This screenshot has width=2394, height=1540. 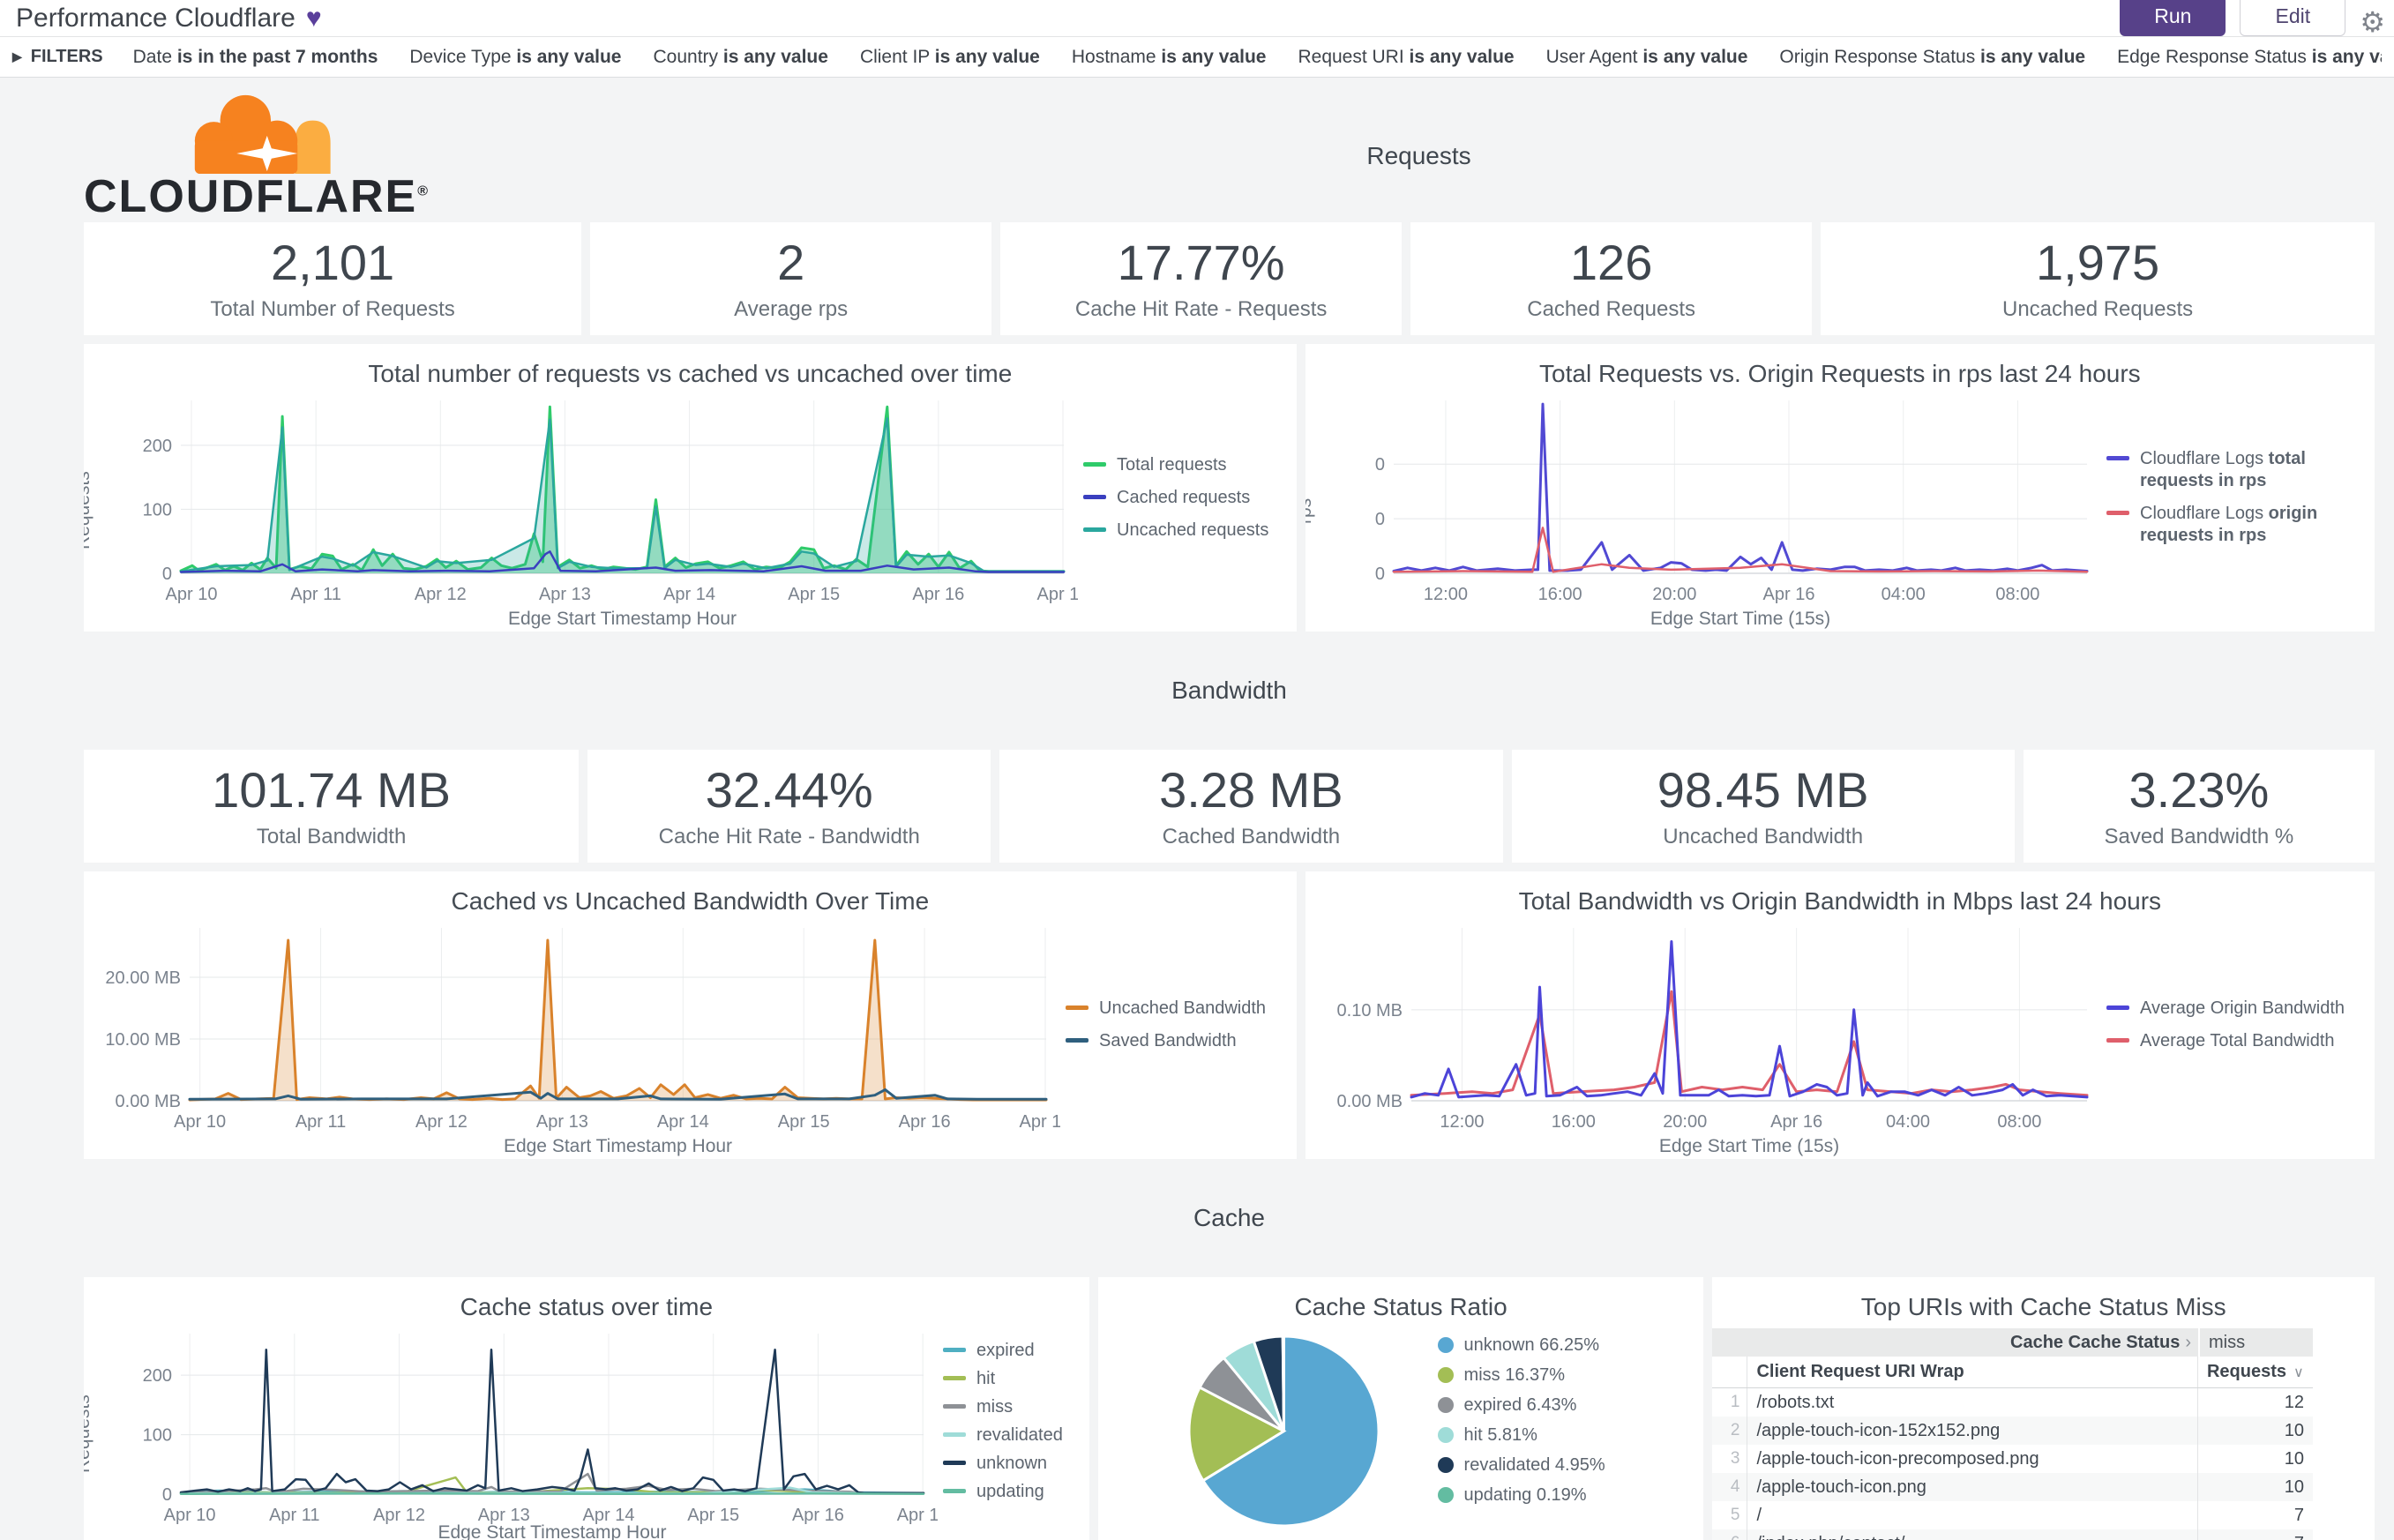 What do you see at coordinates (1972, 1515) in the screenshot?
I see `uri-cell: /` at bounding box center [1972, 1515].